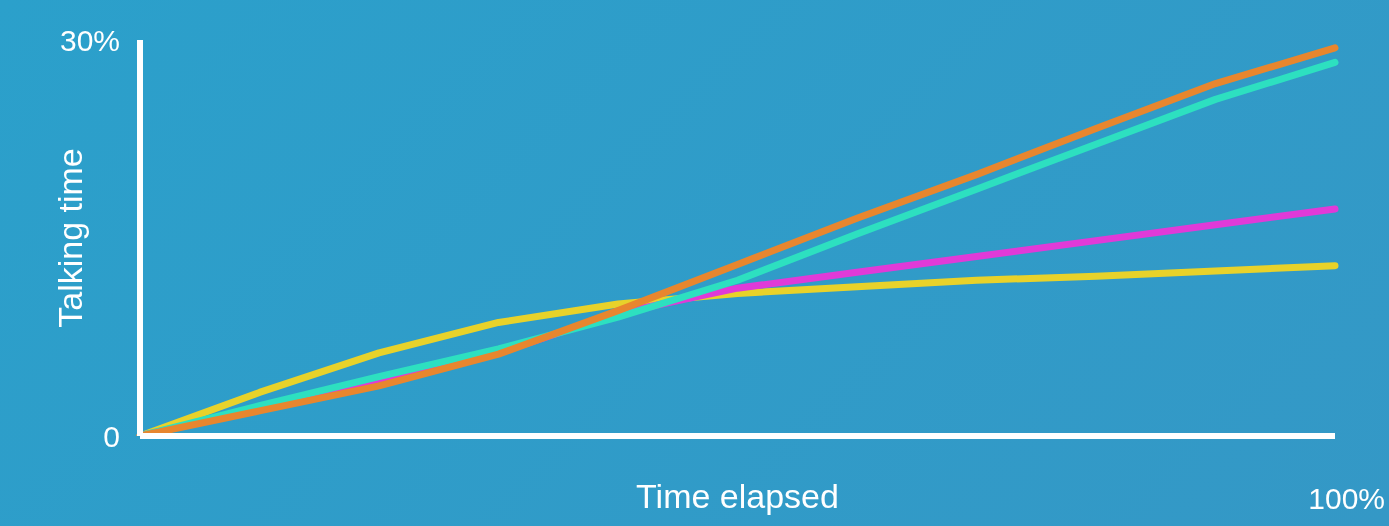 The image size is (1389, 526). What do you see at coordinates (737, 496) in the screenshot?
I see `x-axis-title: Time elapsed` at bounding box center [737, 496].